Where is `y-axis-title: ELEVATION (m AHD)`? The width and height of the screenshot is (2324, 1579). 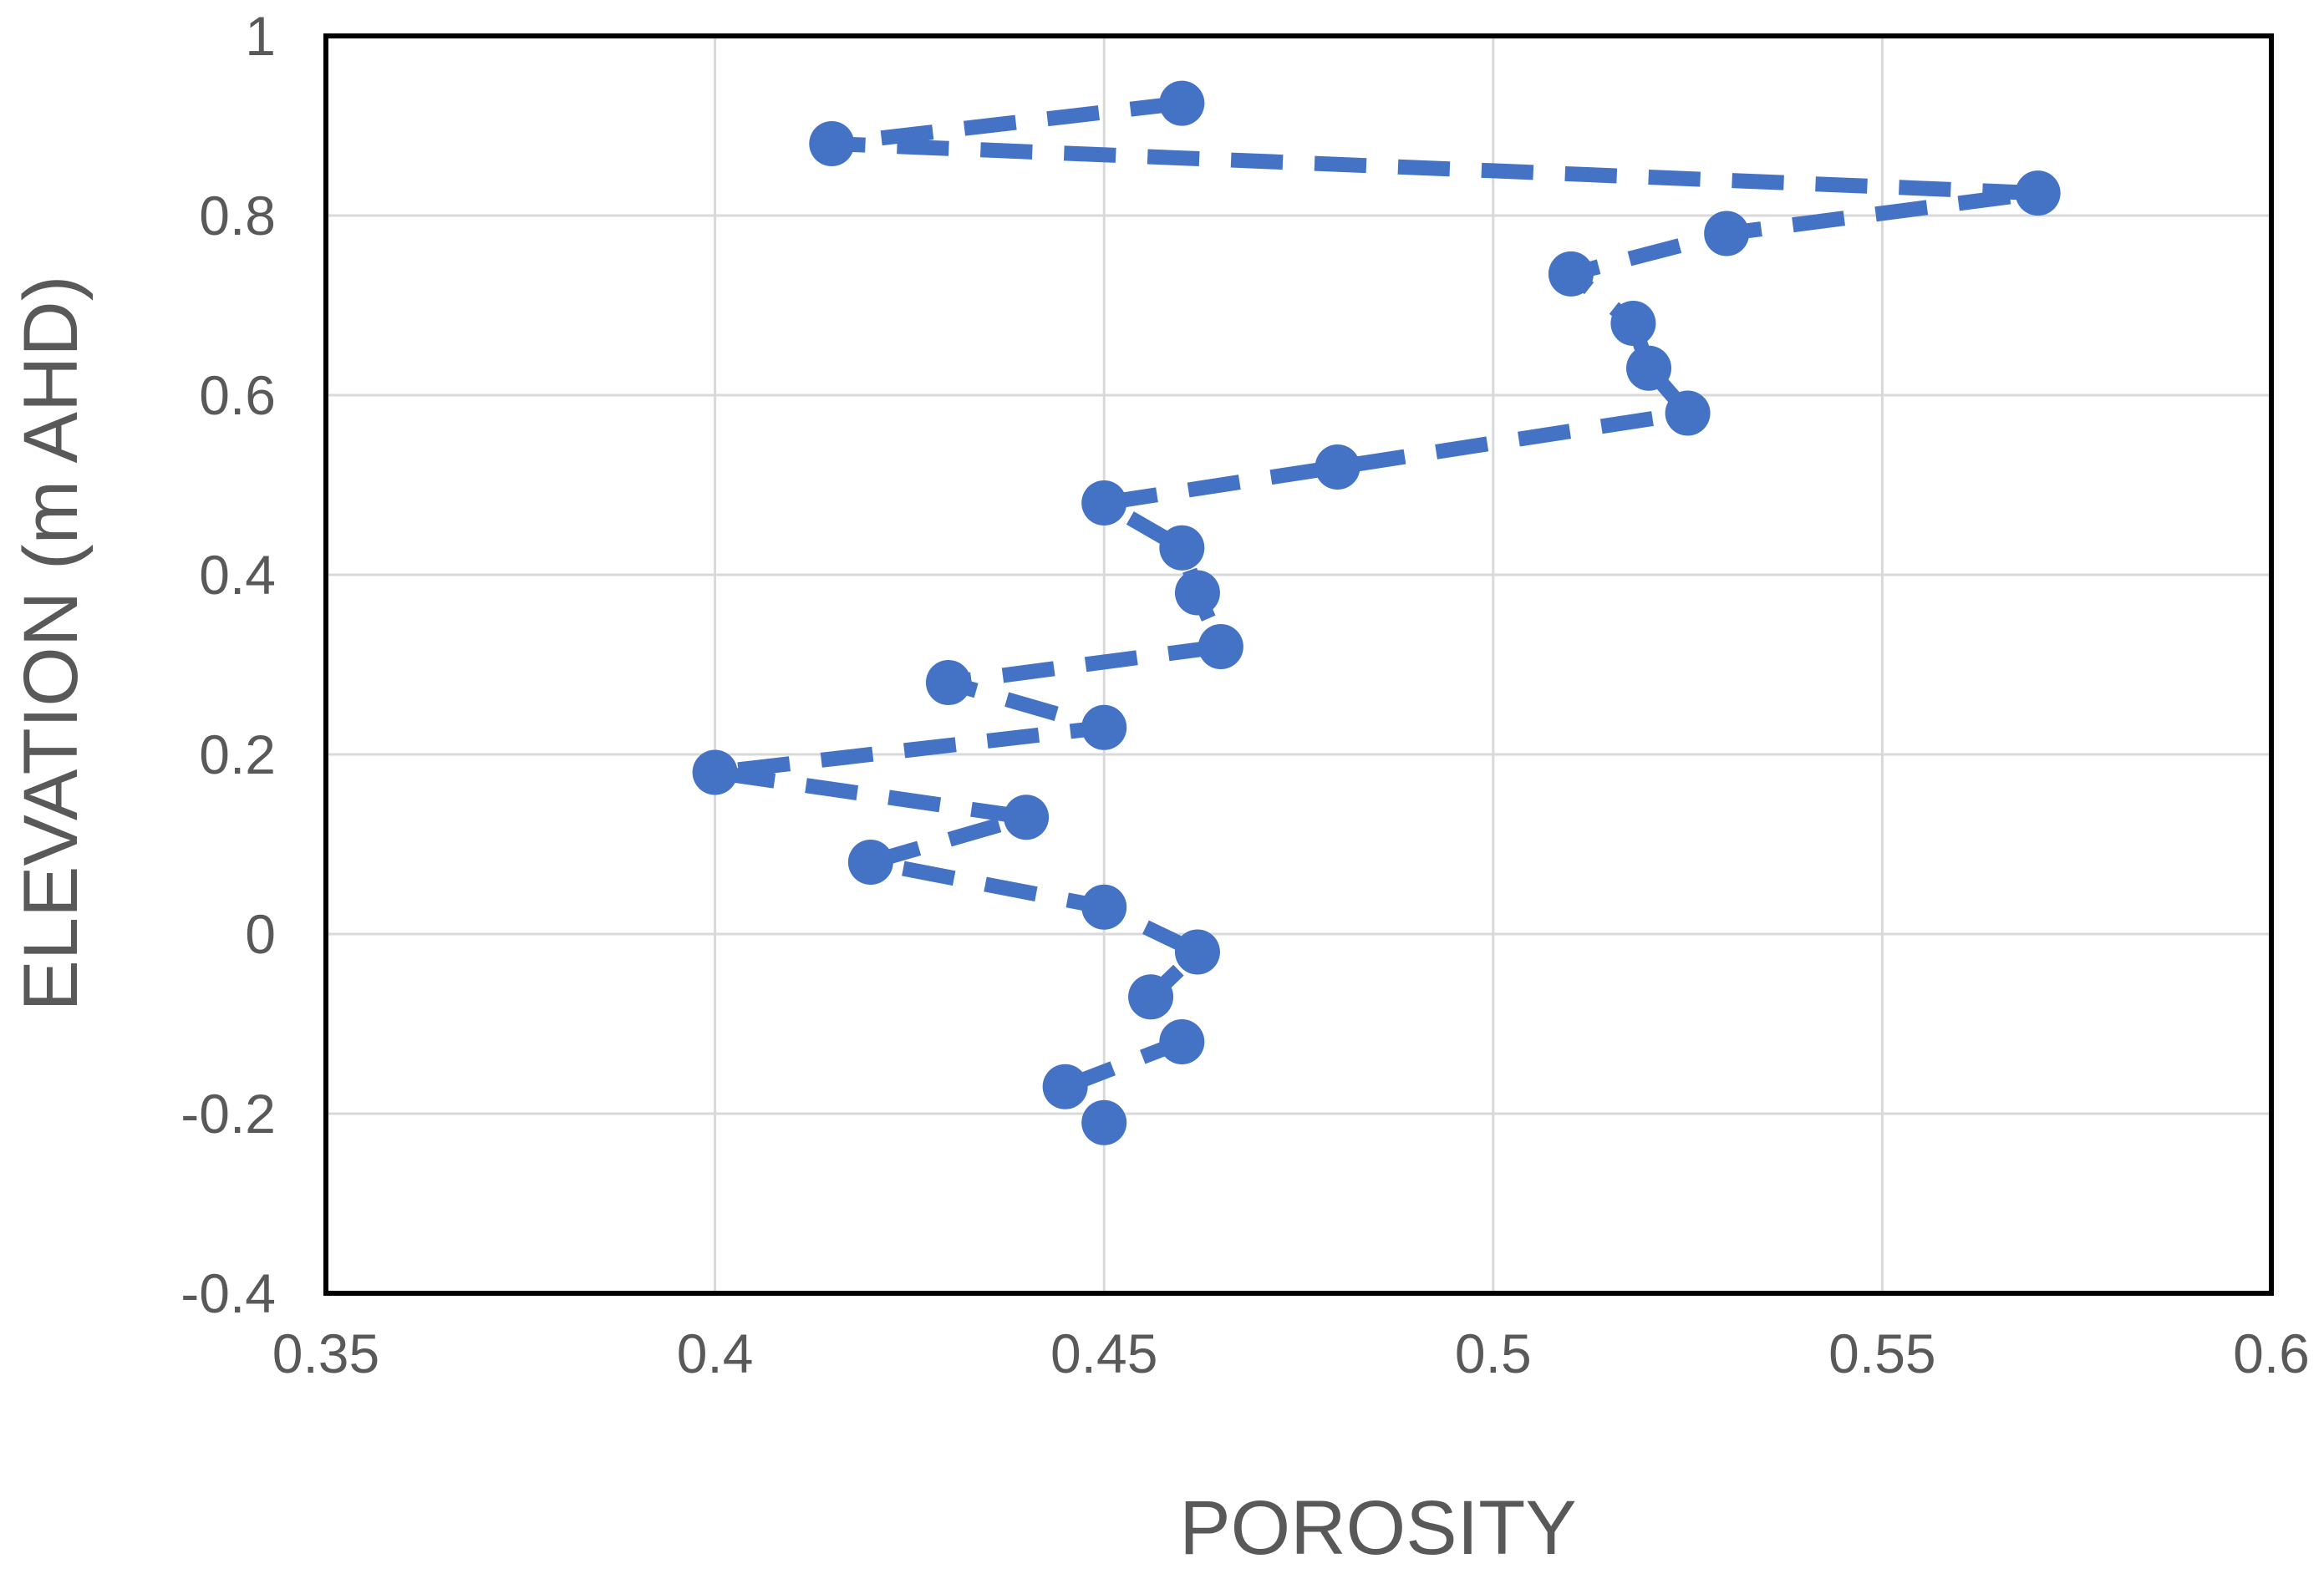 y-axis-title: ELEVATION (m AHD) is located at coordinates (51, 644).